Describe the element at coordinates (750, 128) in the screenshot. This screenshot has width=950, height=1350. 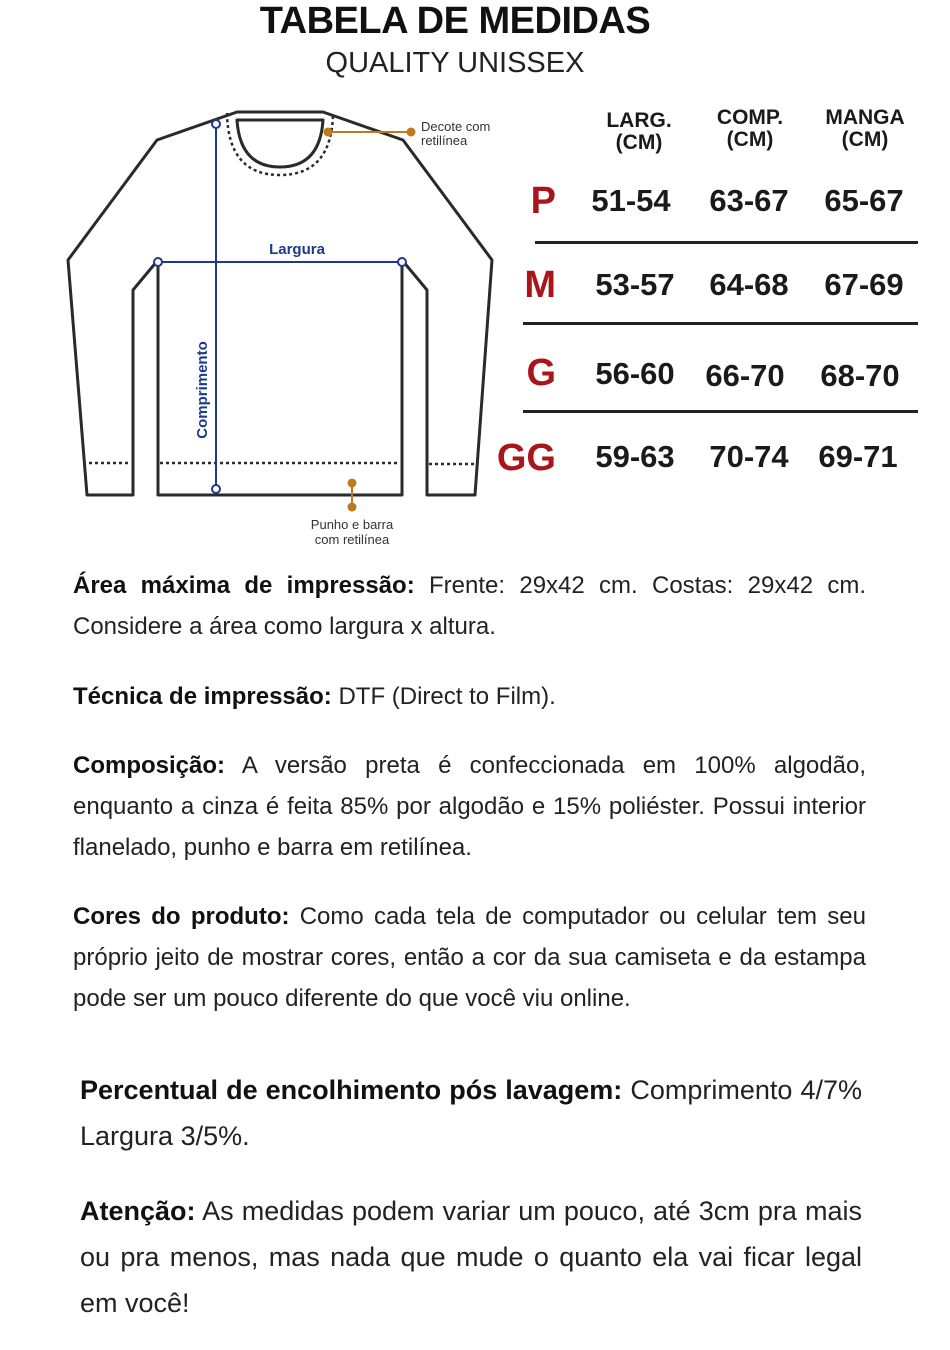
I see `column-header-length: COMP. (CM)` at that location.